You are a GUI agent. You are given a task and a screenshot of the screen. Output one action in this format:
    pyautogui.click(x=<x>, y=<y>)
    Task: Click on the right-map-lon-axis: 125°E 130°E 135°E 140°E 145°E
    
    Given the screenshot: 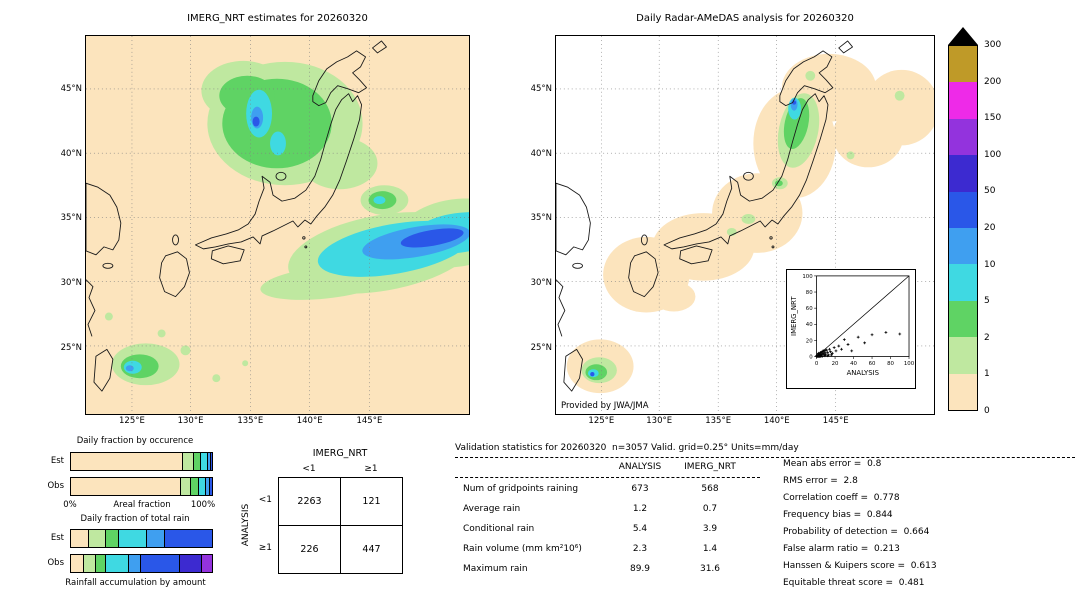 What is the action you would take?
    pyautogui.click(x=745, y=421)
    